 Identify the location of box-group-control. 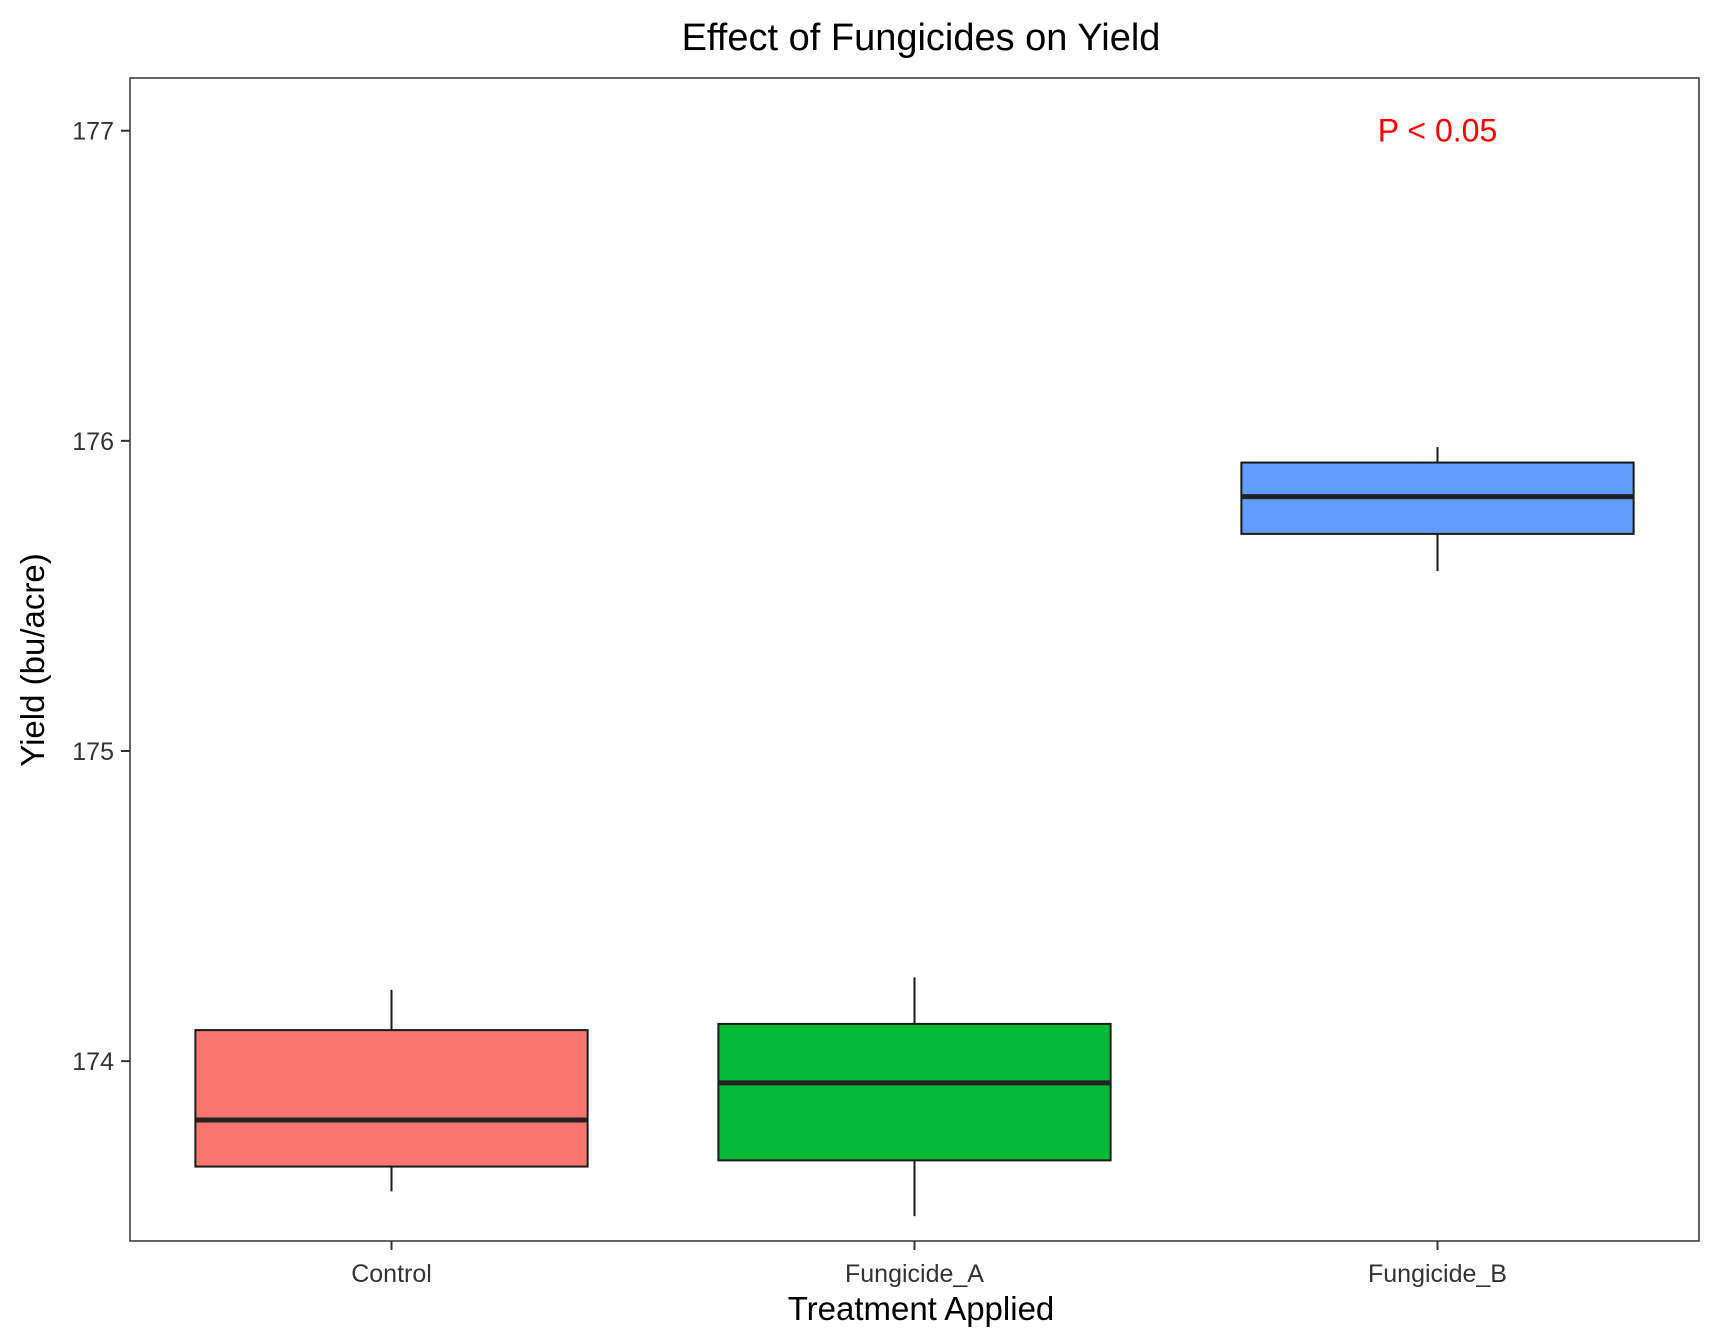
(391, 1090).